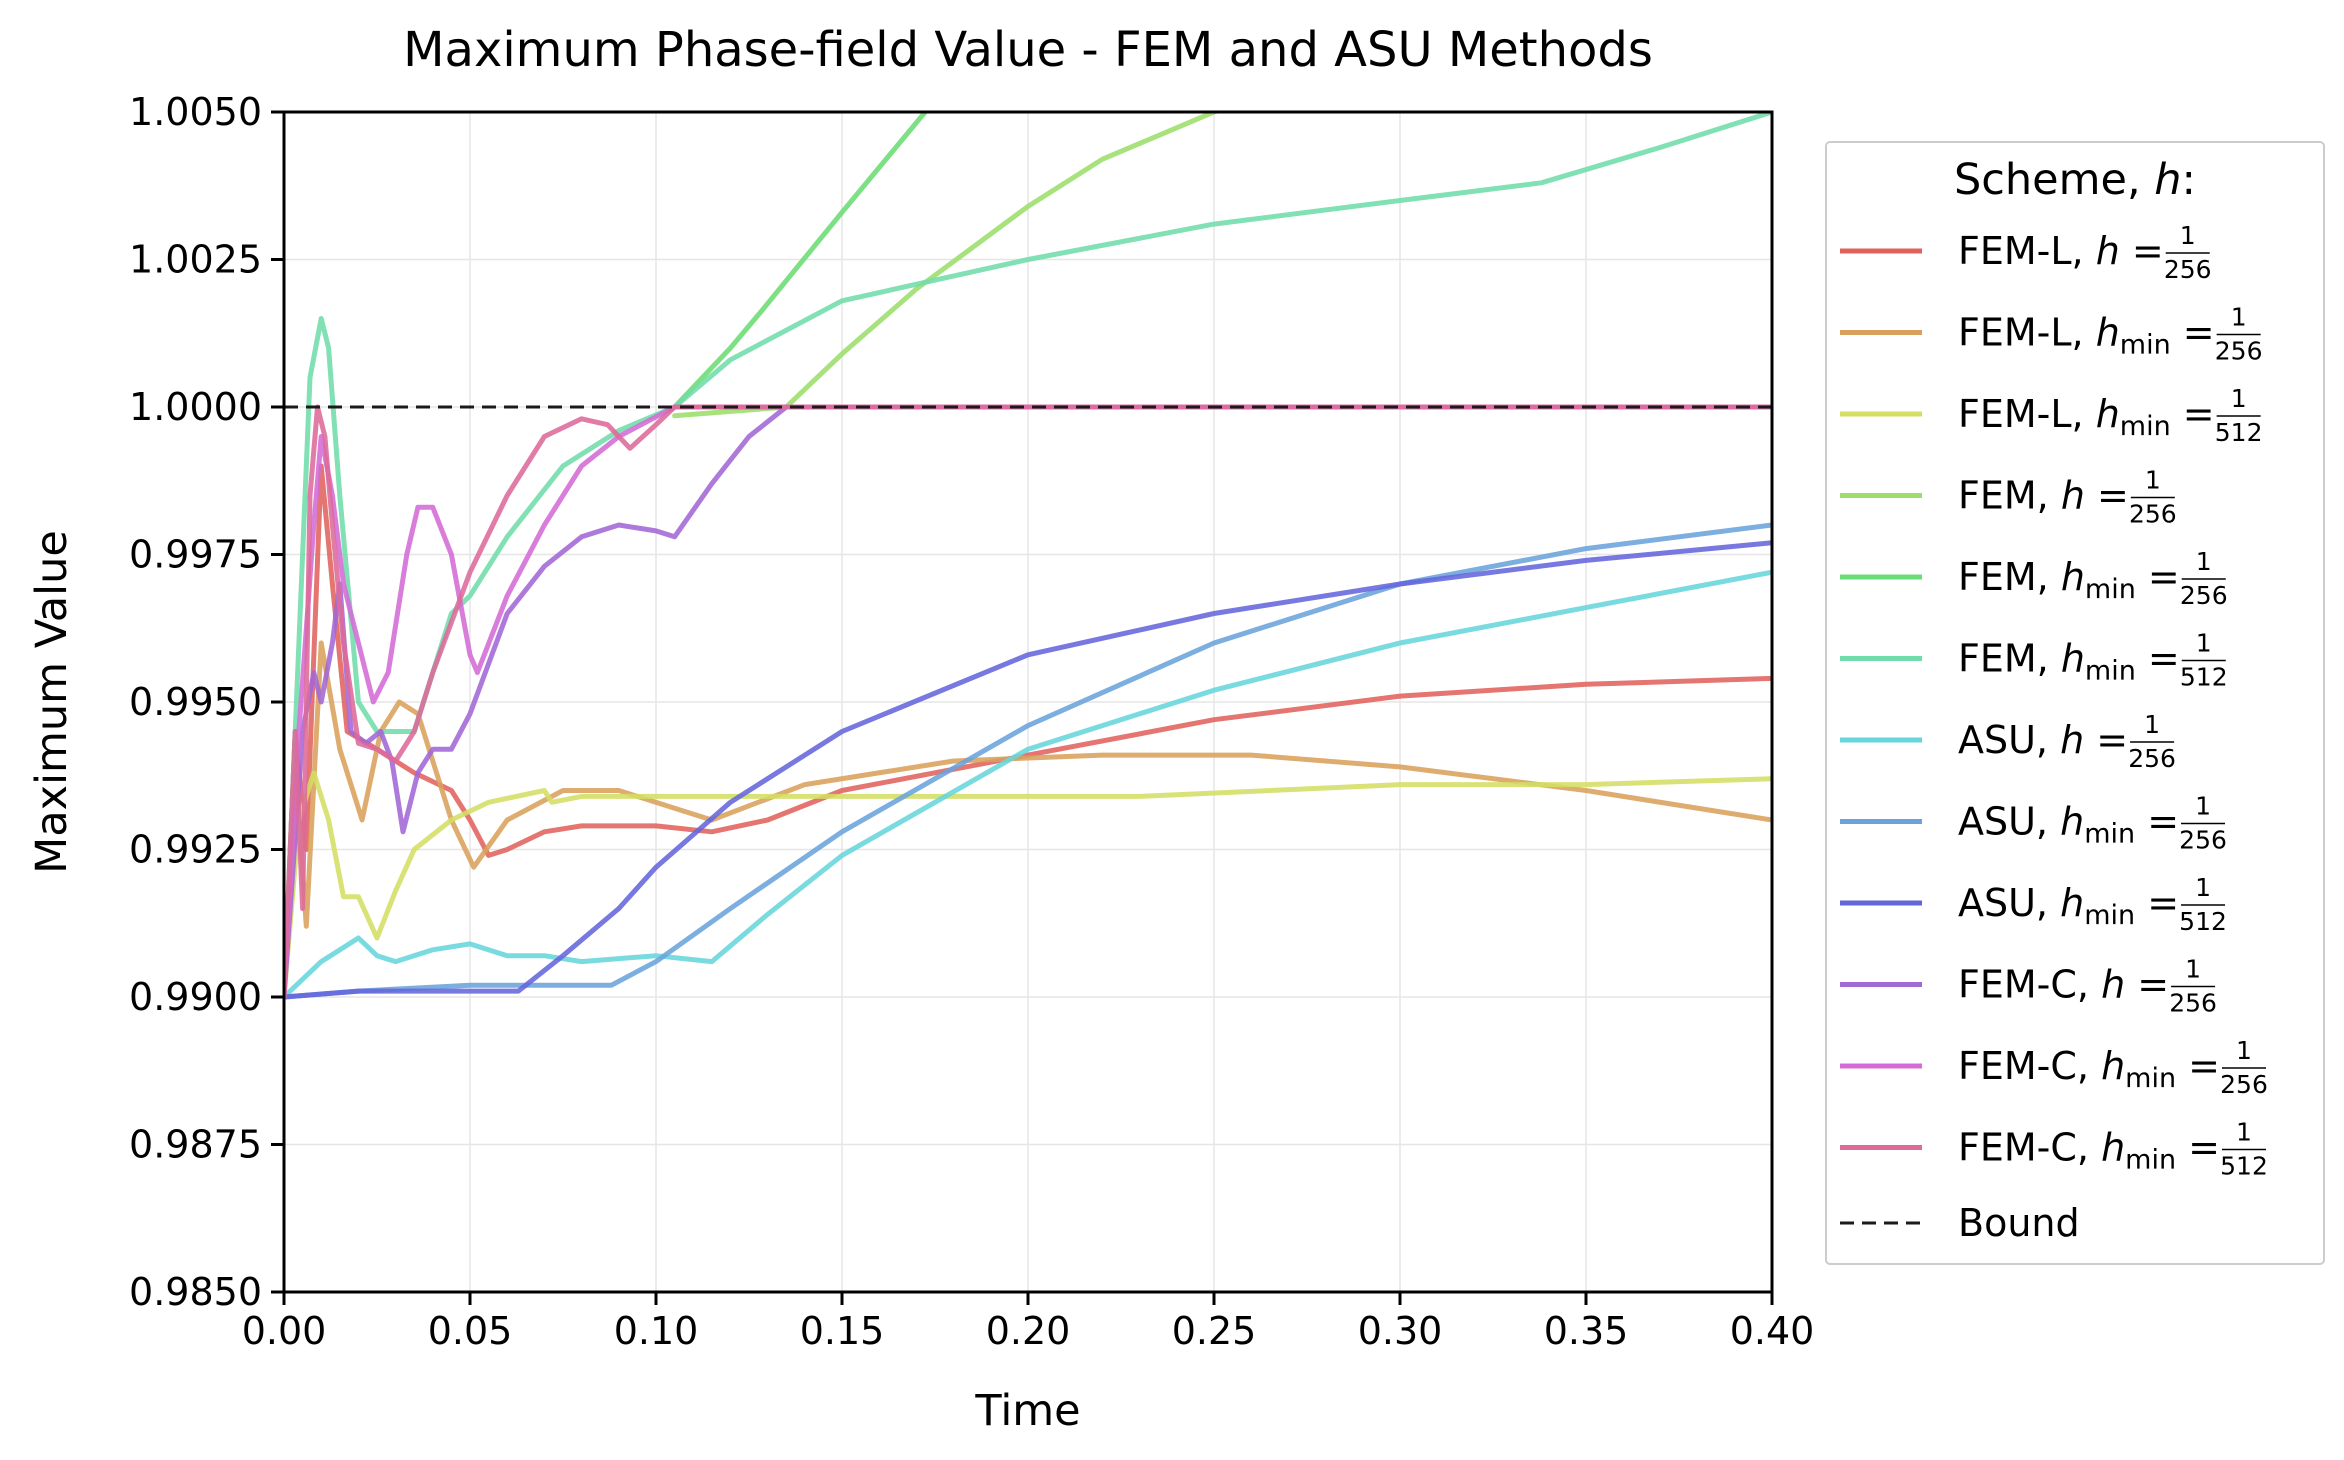  Describe the element at coordinates (2167, 180) in the screenshot. I see `legend-title-var: h` at that location.